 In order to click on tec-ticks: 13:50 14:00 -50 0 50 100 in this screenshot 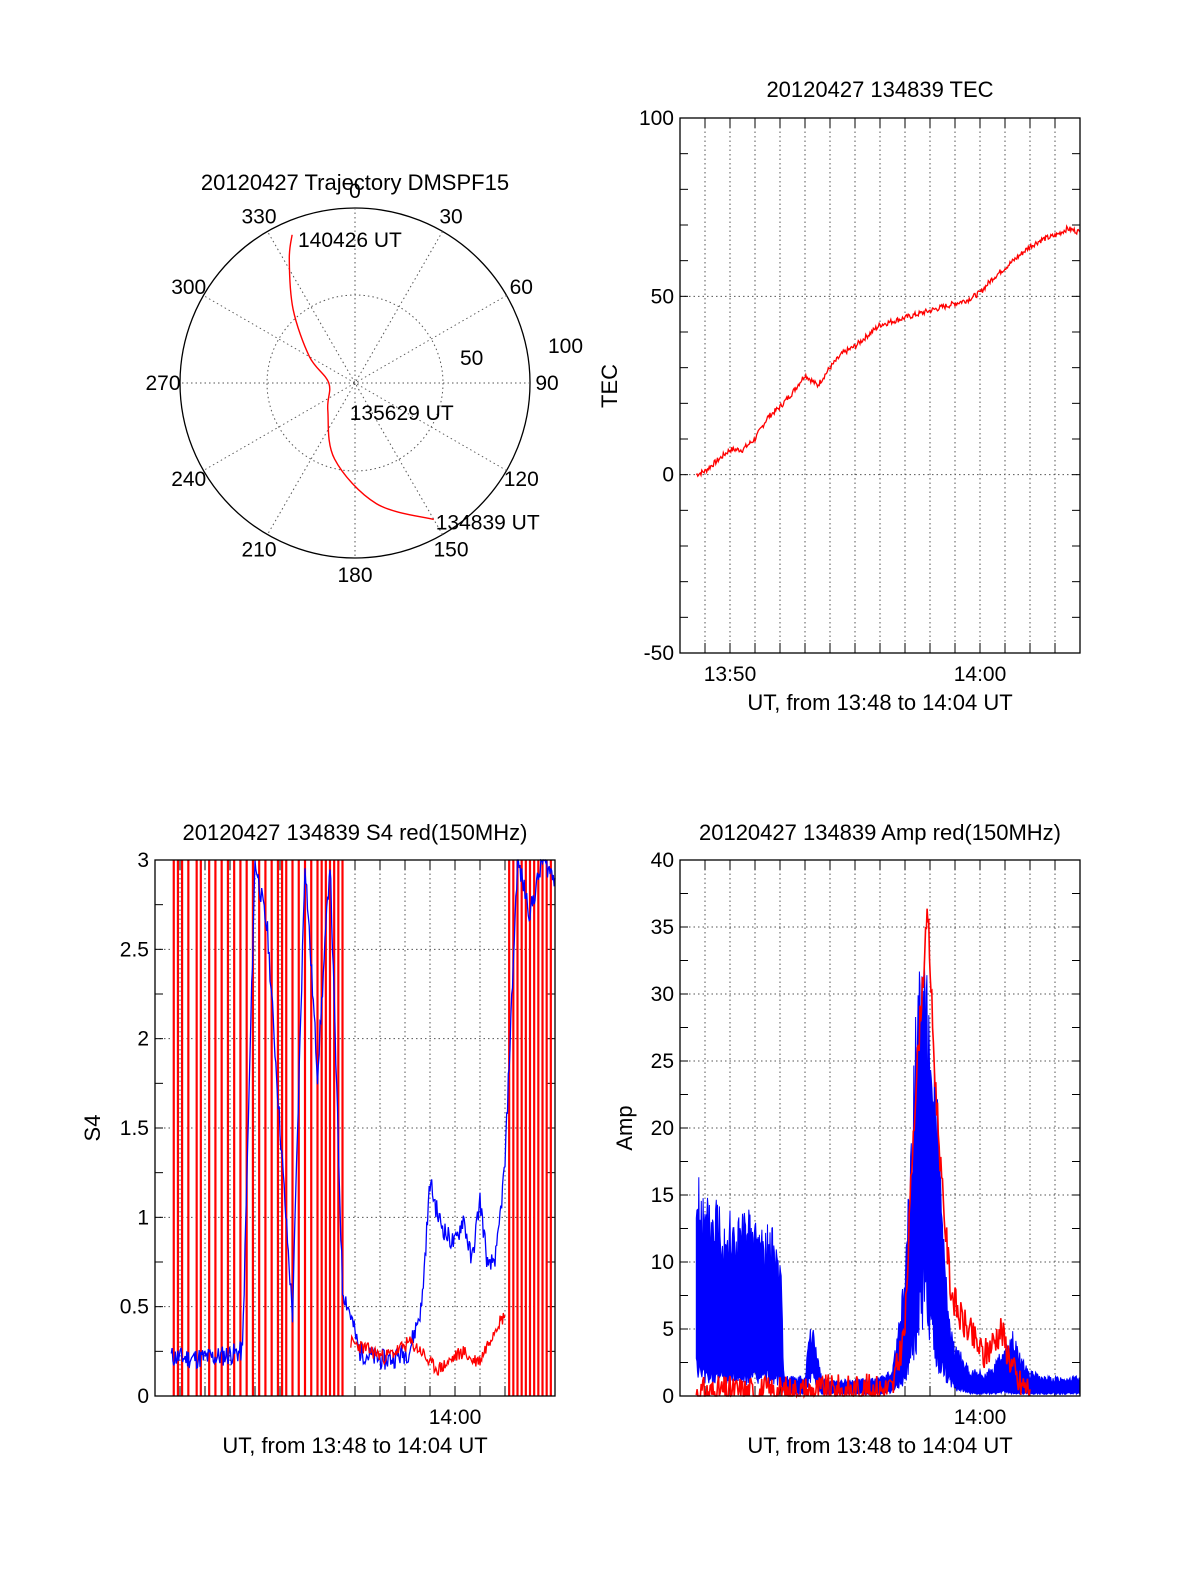, I will do `click(859, 396)`.